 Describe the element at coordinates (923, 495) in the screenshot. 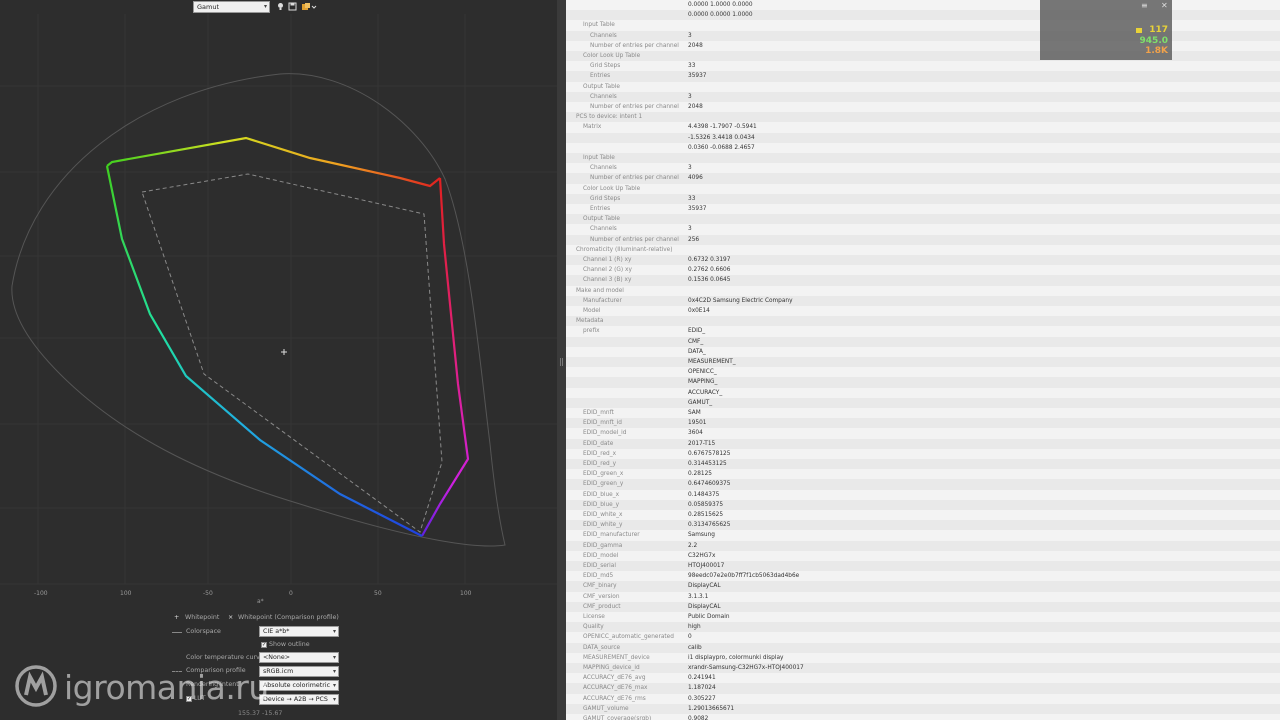

I see `table-row: EDID_blue_x 0.1484375` at that location.